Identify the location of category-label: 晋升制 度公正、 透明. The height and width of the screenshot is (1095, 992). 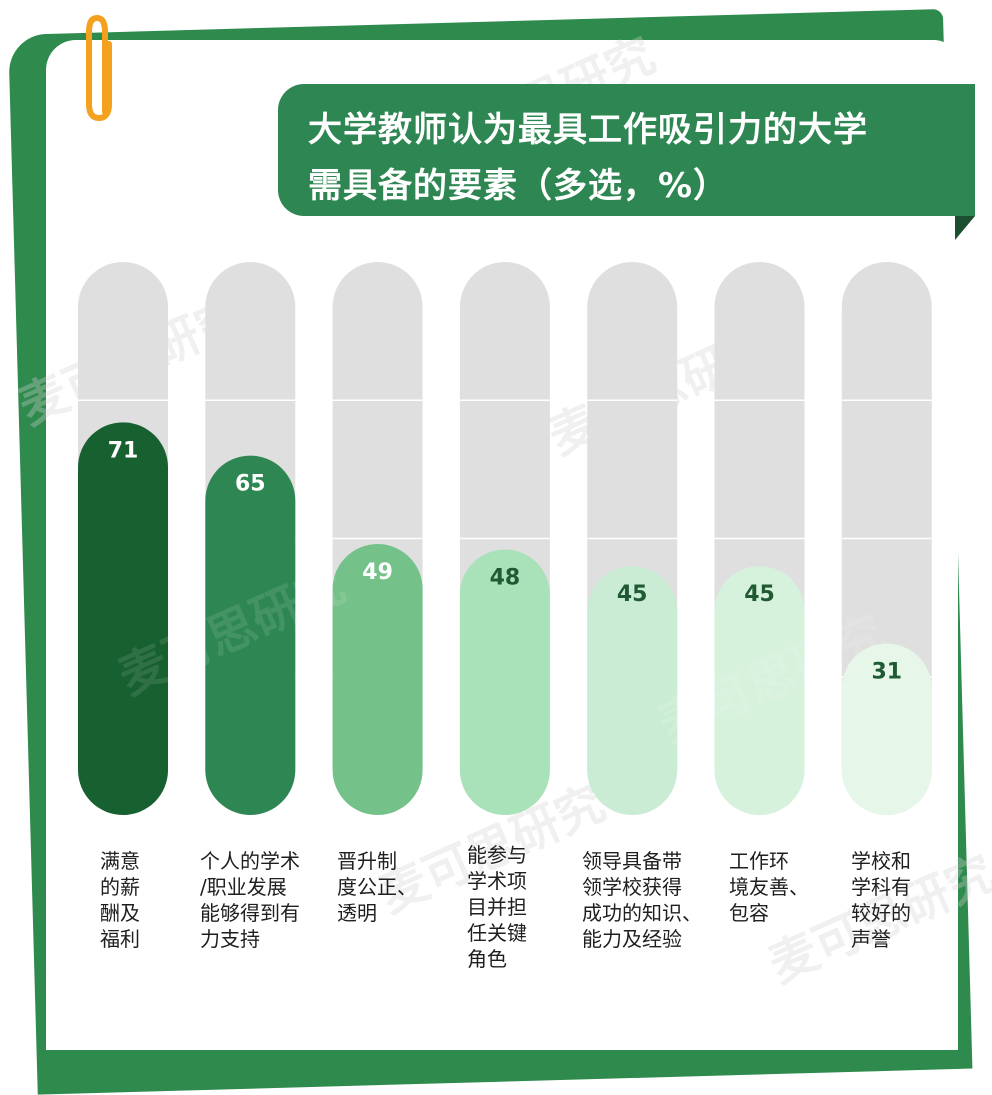
(377, 887).